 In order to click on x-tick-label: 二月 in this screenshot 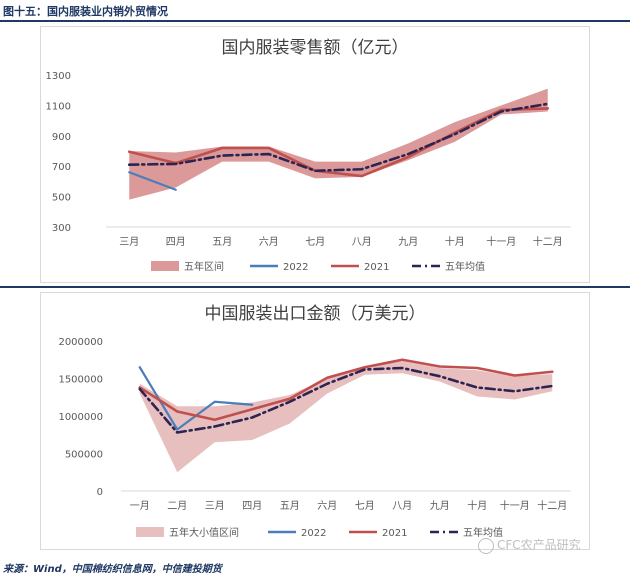, I will do `click(177, 506)`.